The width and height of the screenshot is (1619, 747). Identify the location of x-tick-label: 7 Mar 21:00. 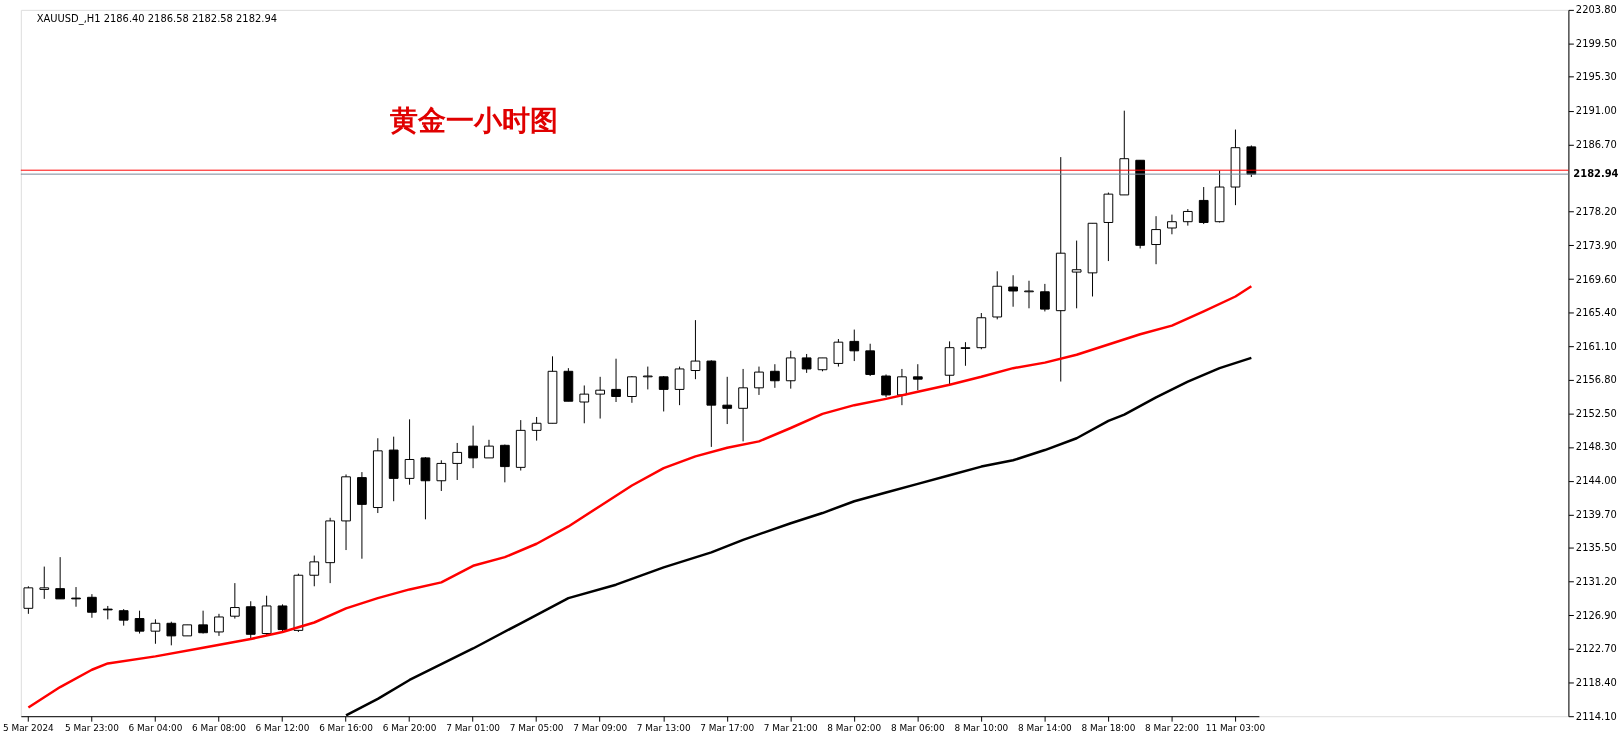
(790, 727).